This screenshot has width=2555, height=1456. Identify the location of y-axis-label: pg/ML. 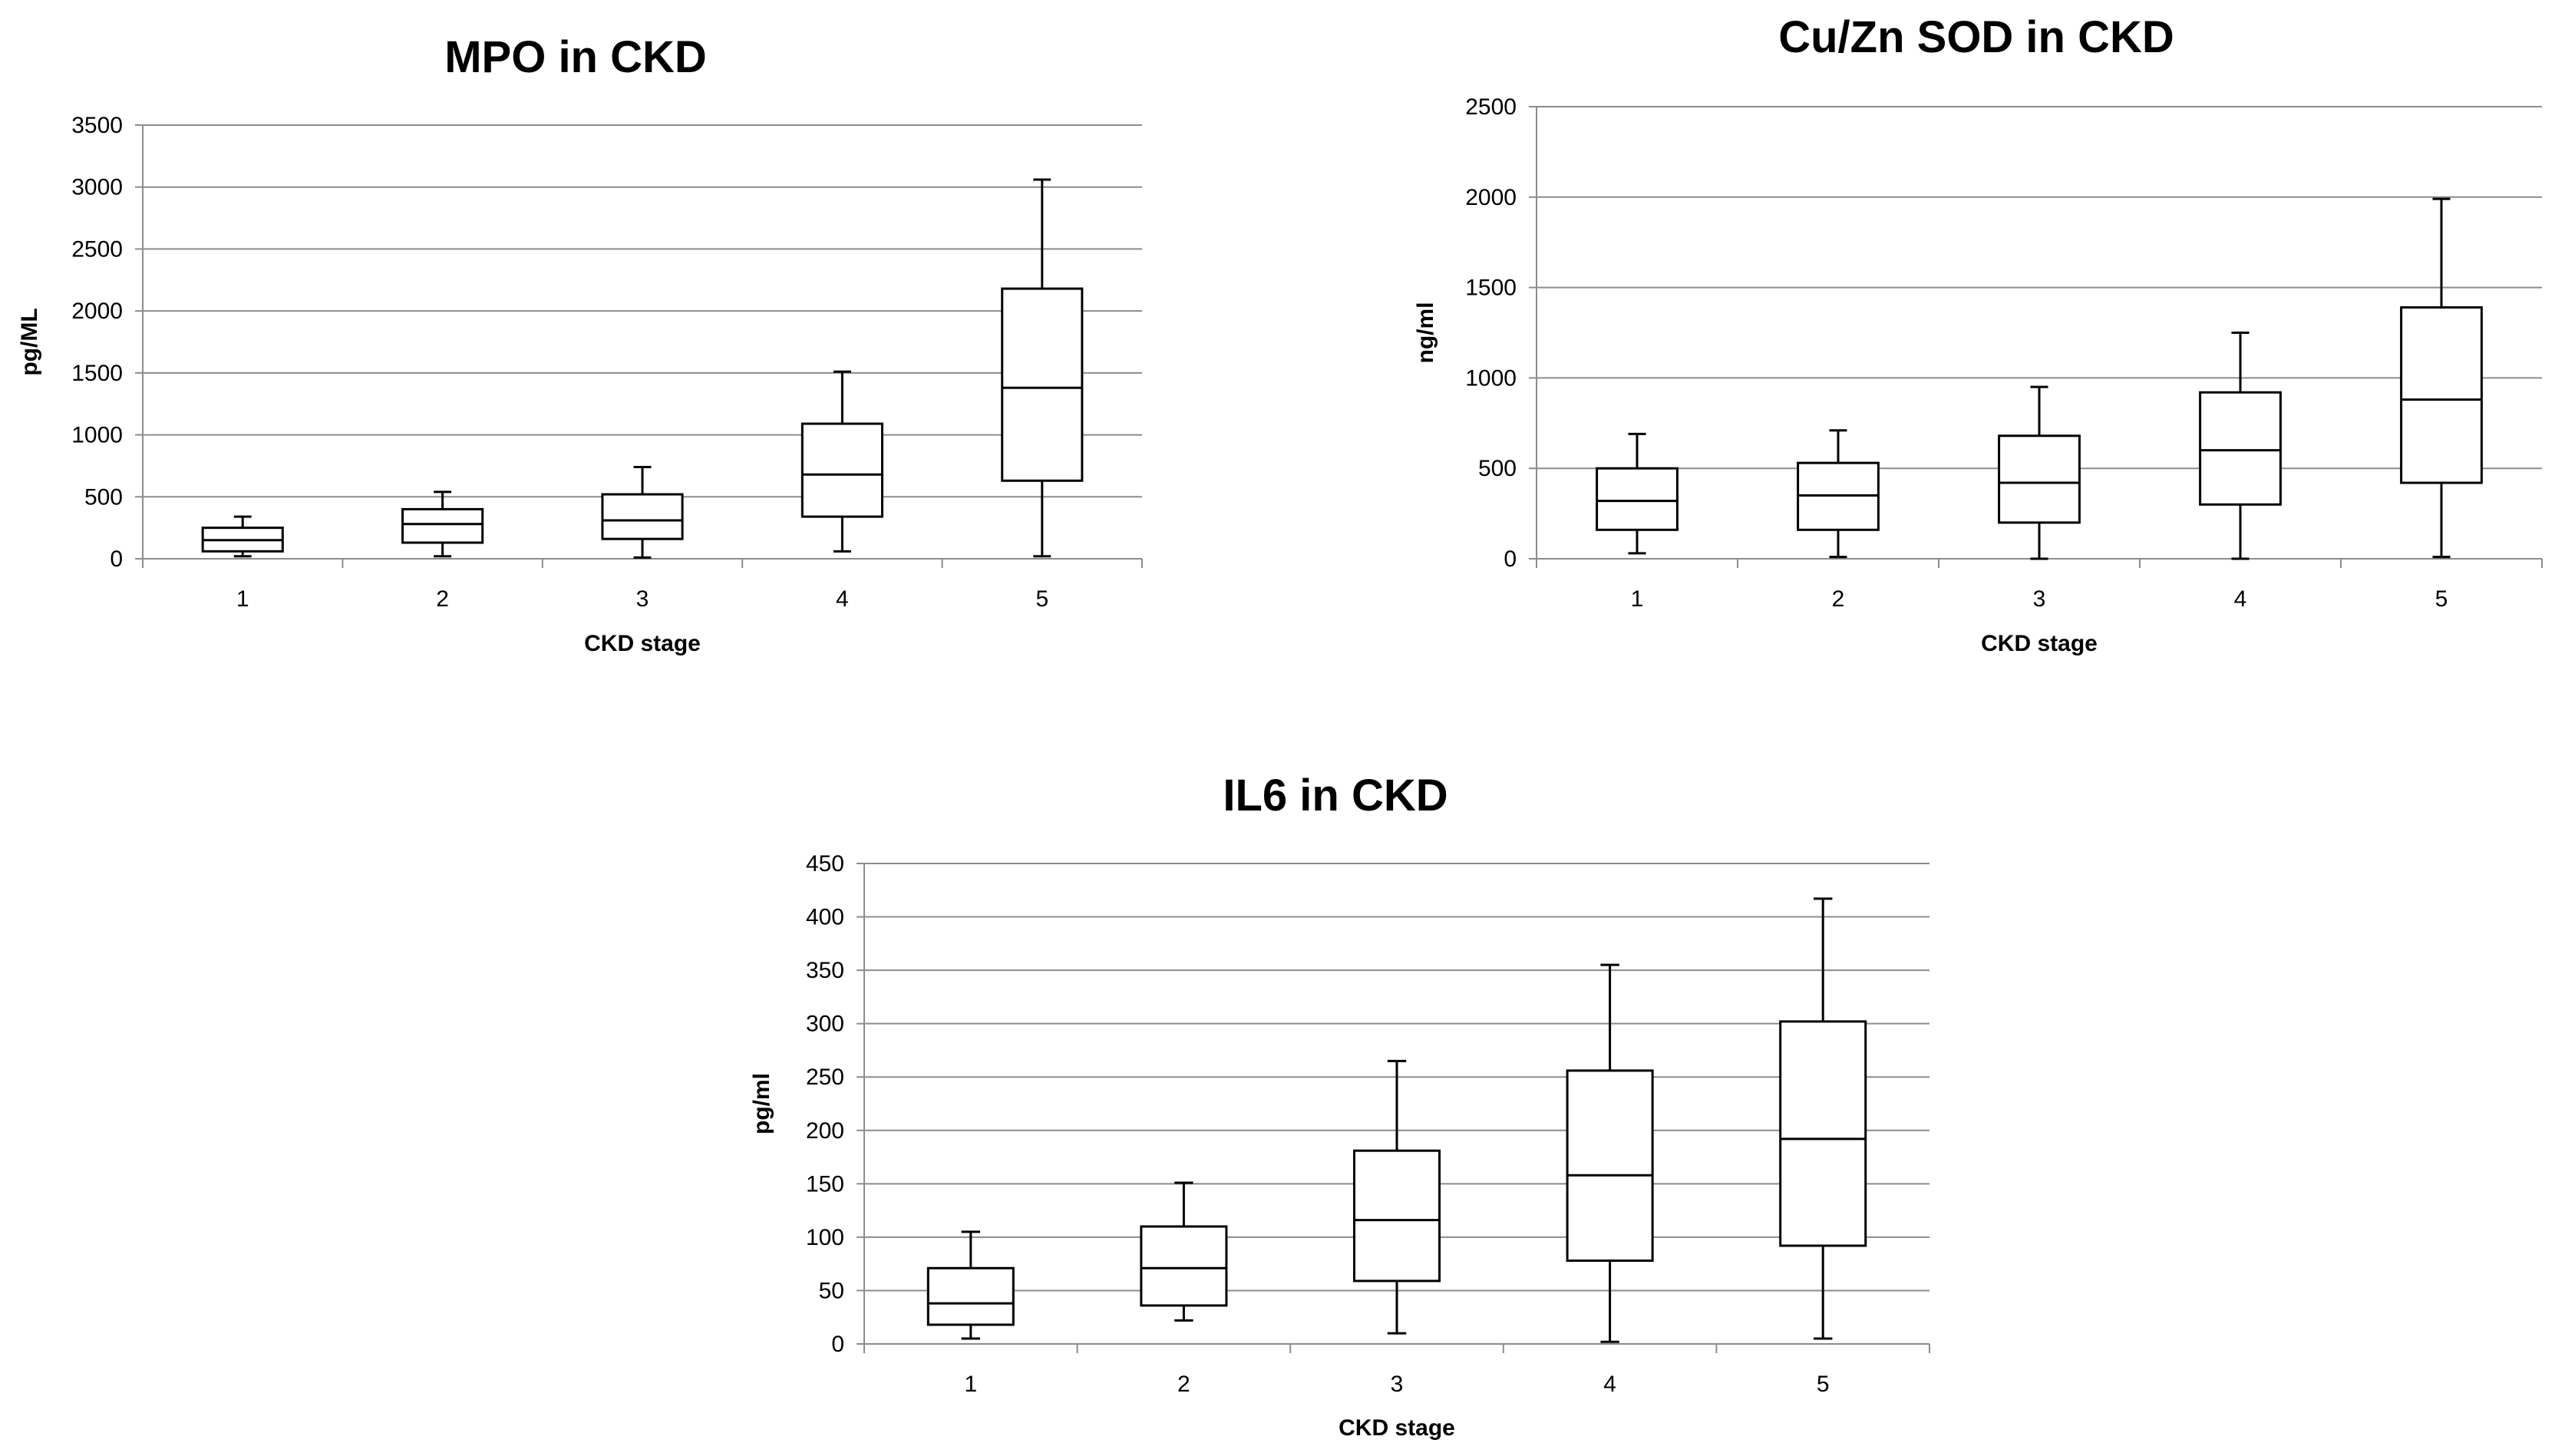
(29, 342).